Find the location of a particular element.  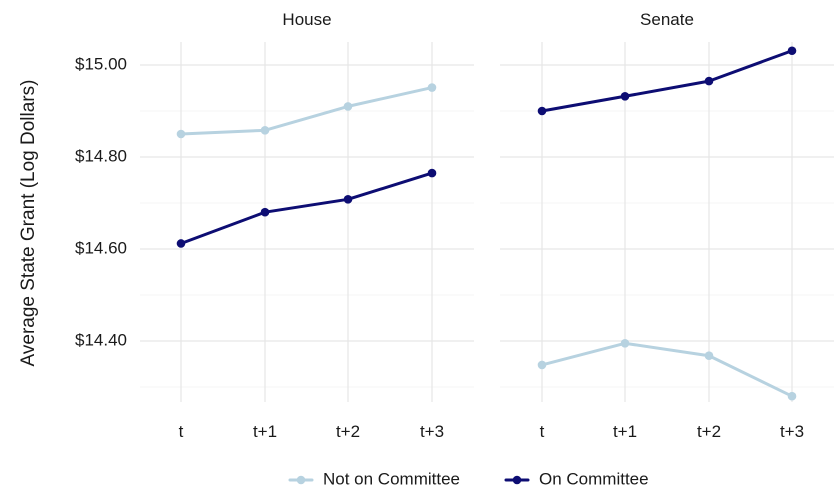

legend: Not on Committee On Committee is located at coordinates (468, 478).